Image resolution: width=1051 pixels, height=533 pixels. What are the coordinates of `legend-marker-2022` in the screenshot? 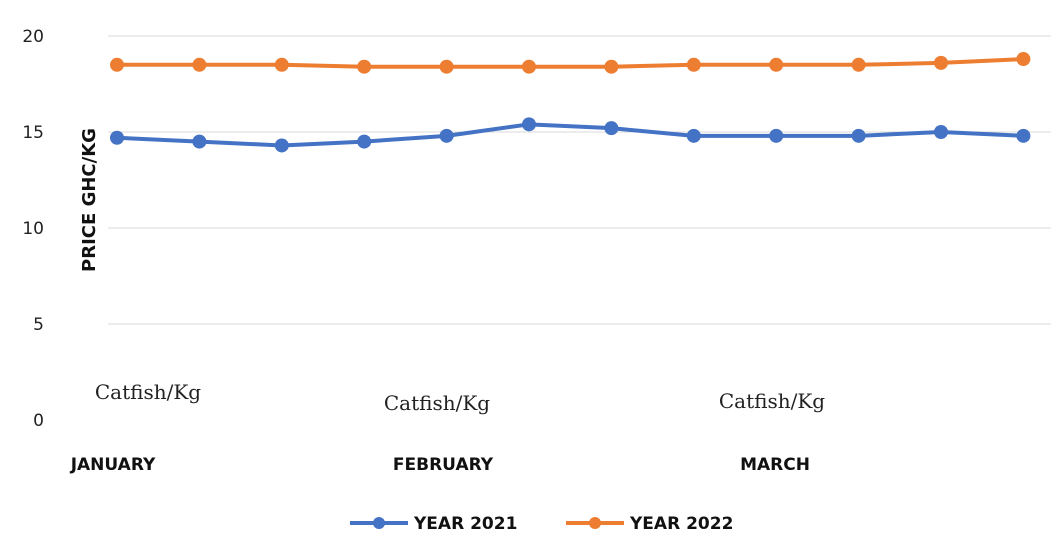 It's located at (595, 523).